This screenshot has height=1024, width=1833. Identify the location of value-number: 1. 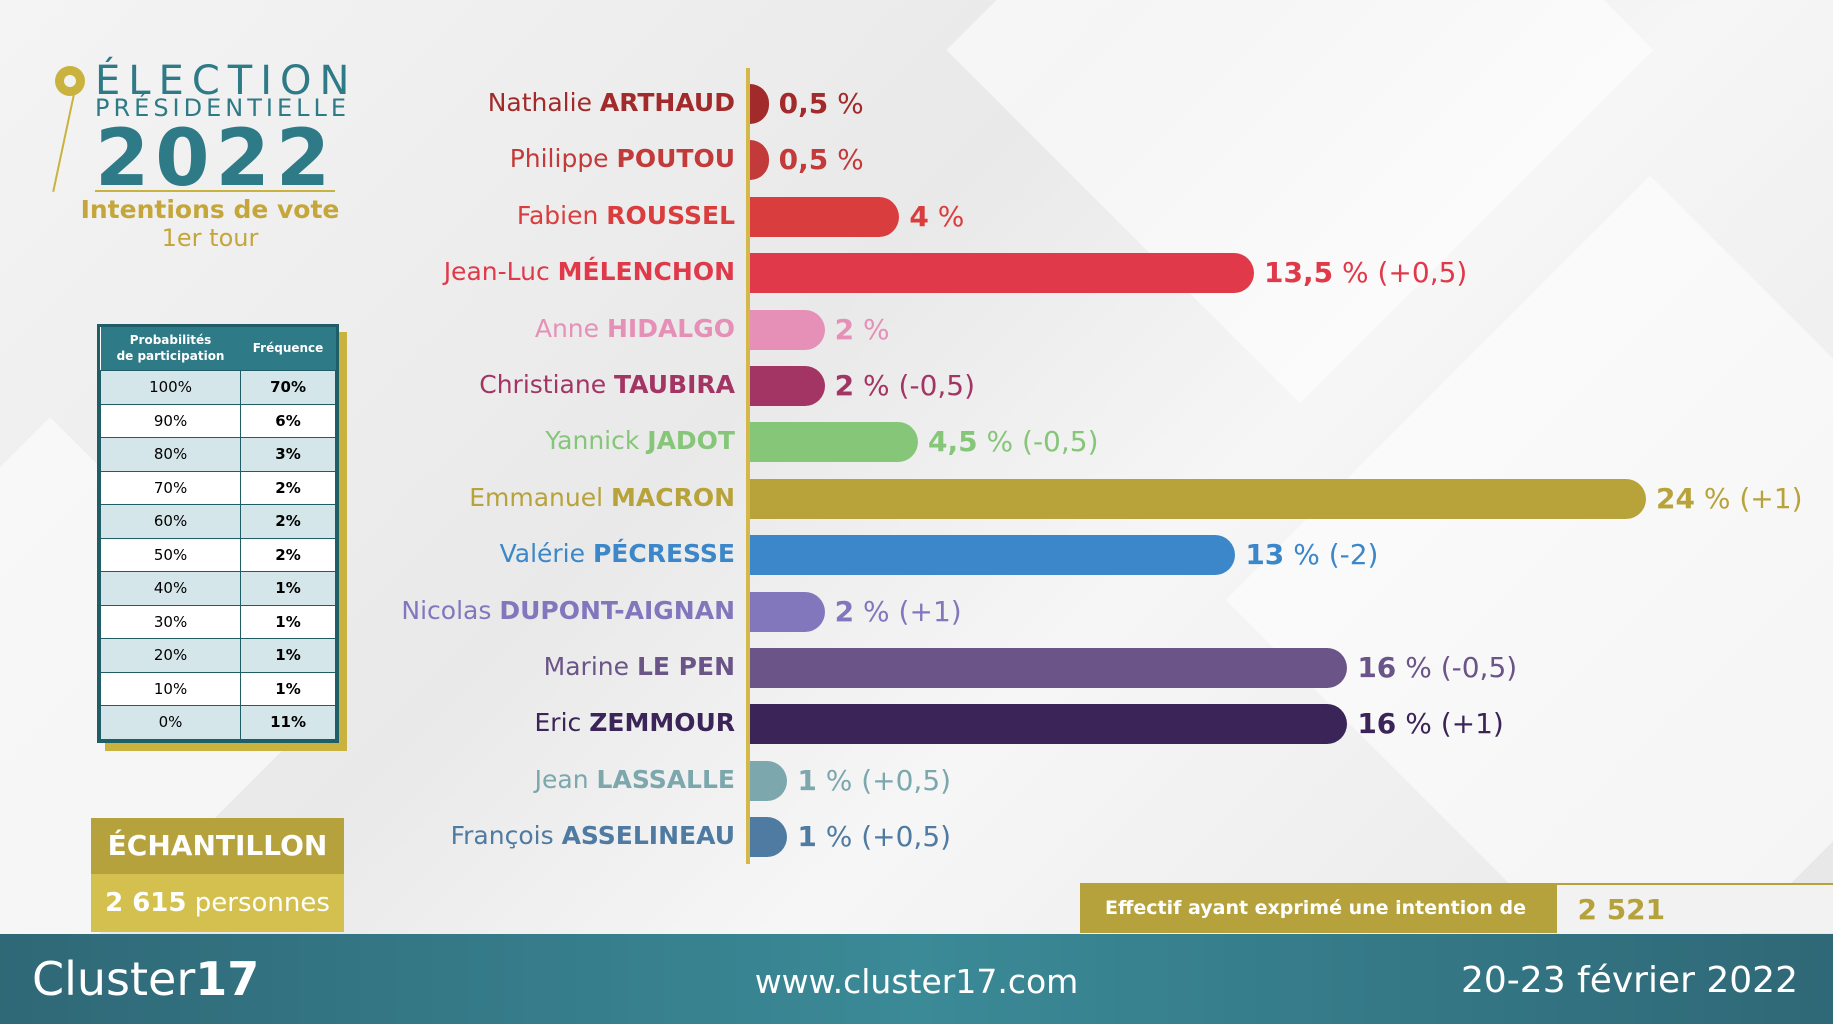
(807, 837).